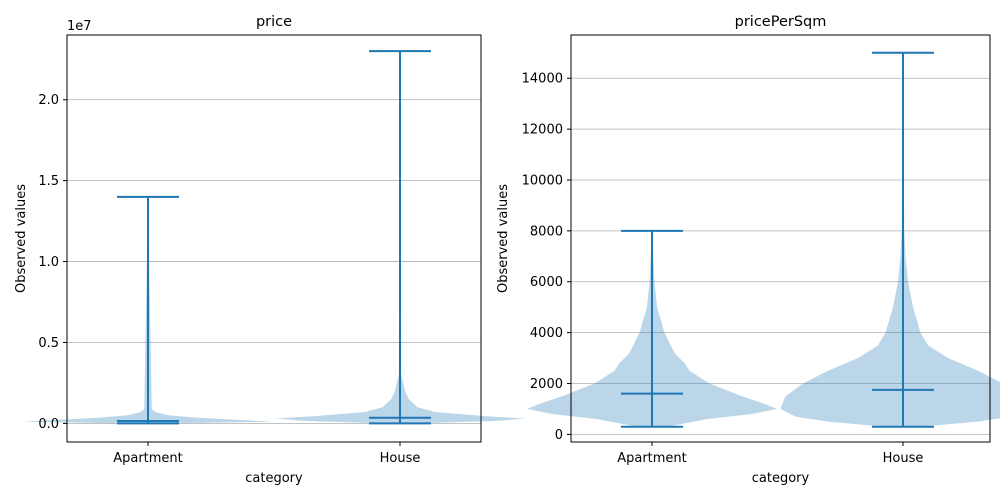  Describe the element at coordinates (48, 343) in the screenshot. I see `y-tick-label: 0.5` at that location.